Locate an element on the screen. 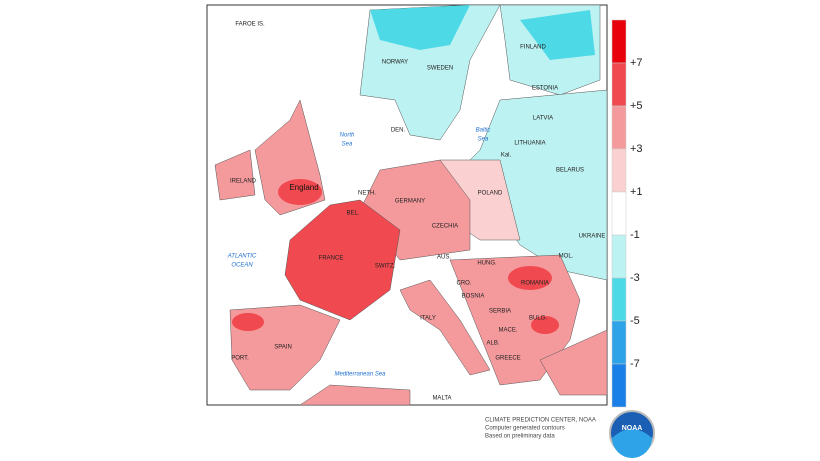 This screenshot has width=820, height=461. land-france is located at coordinates (342, 260).